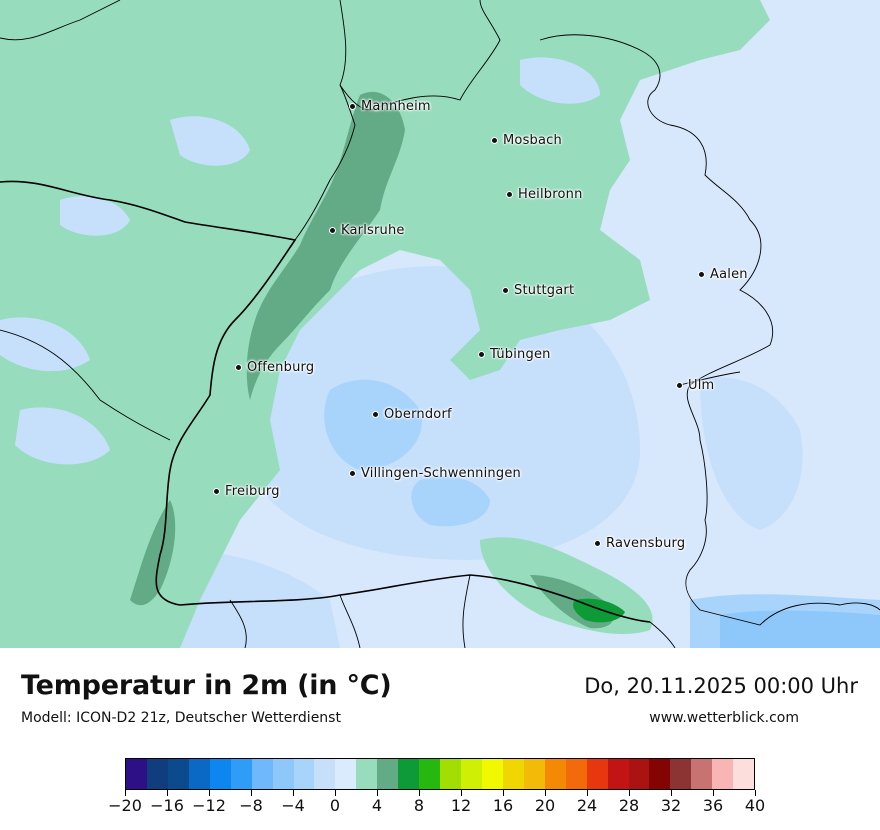  I want to click on colorbar-tick-label: −8, so click(251, 805).